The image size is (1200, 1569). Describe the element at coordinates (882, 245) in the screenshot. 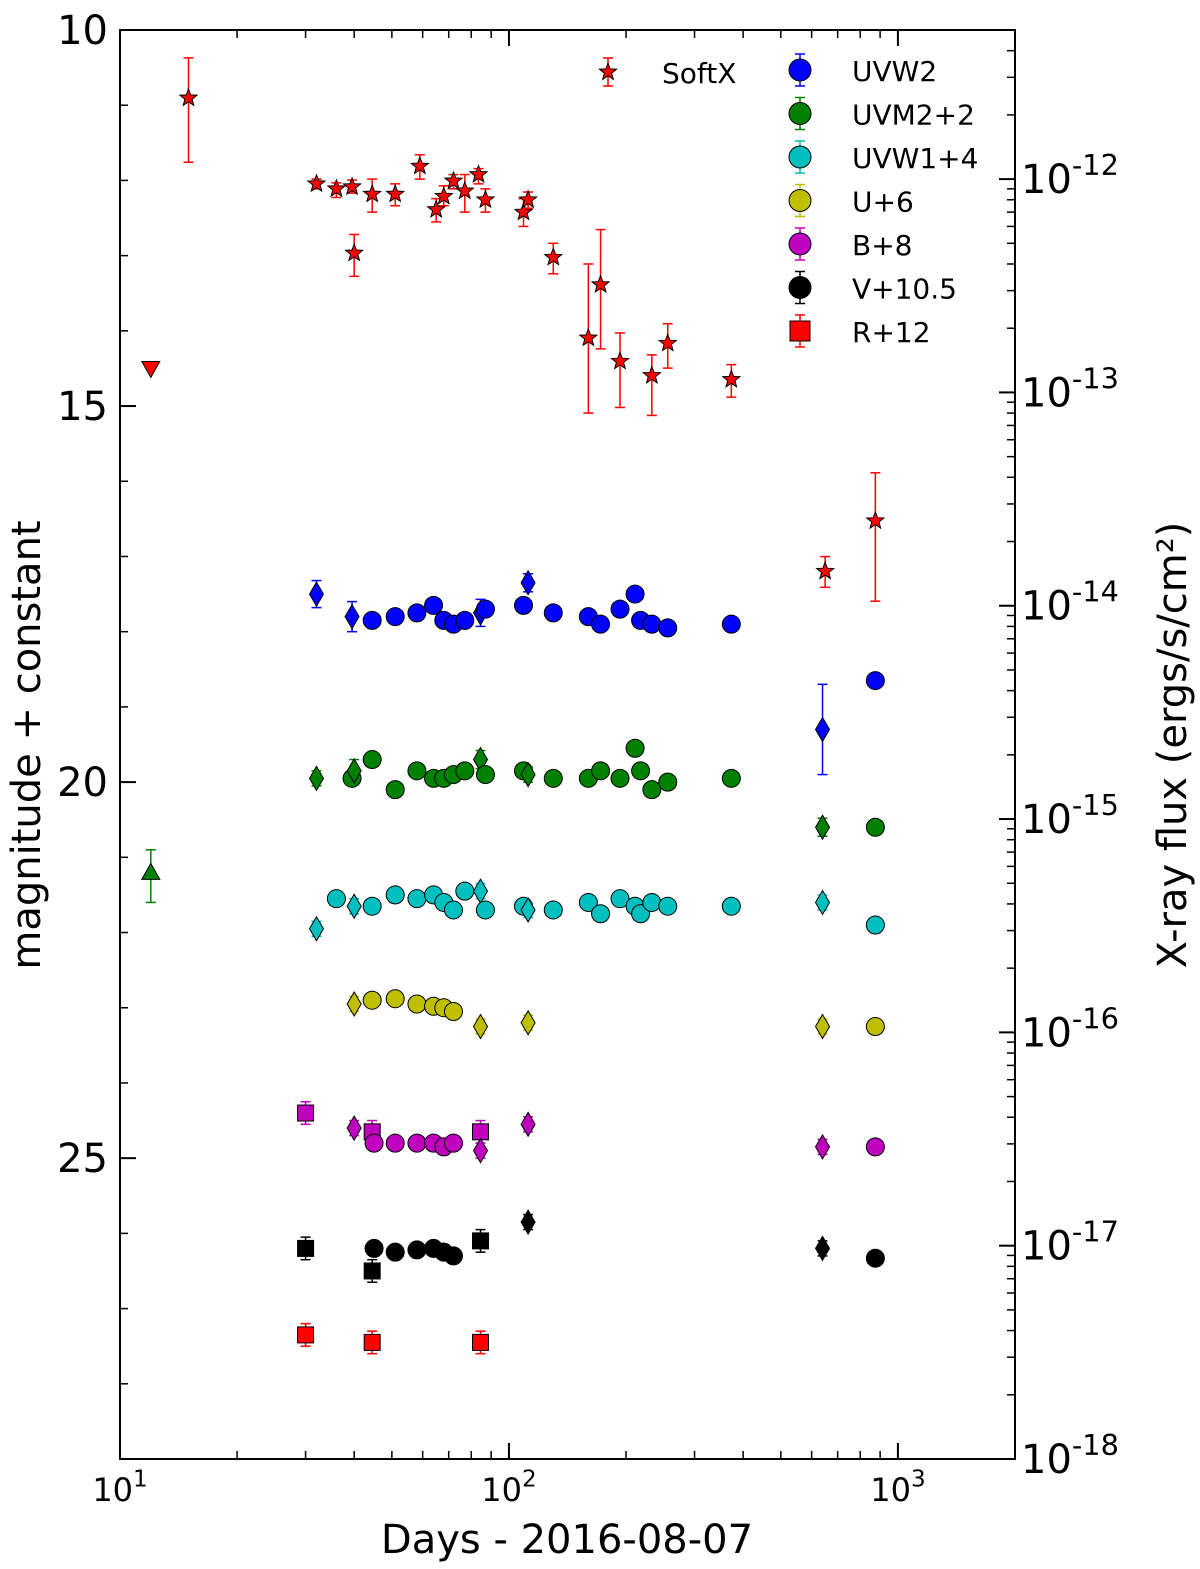

I see `legend-b-8-label: B+8` at that location.